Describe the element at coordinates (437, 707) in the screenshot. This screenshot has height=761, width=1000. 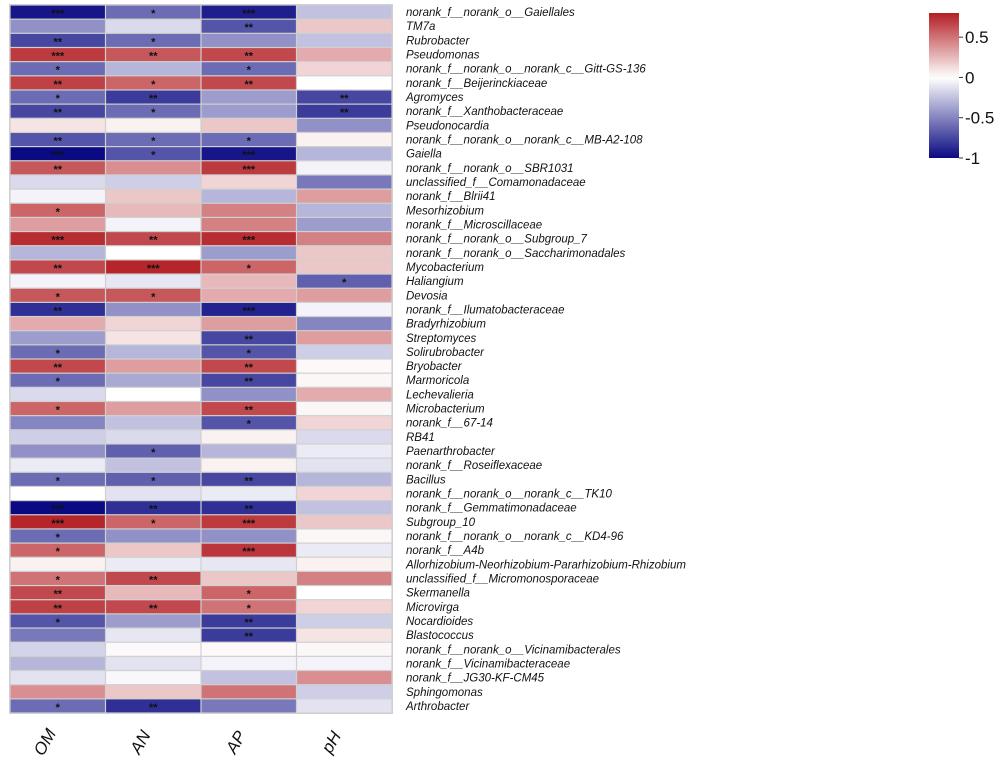
I see `row-label: Arthrobacter` at that location.